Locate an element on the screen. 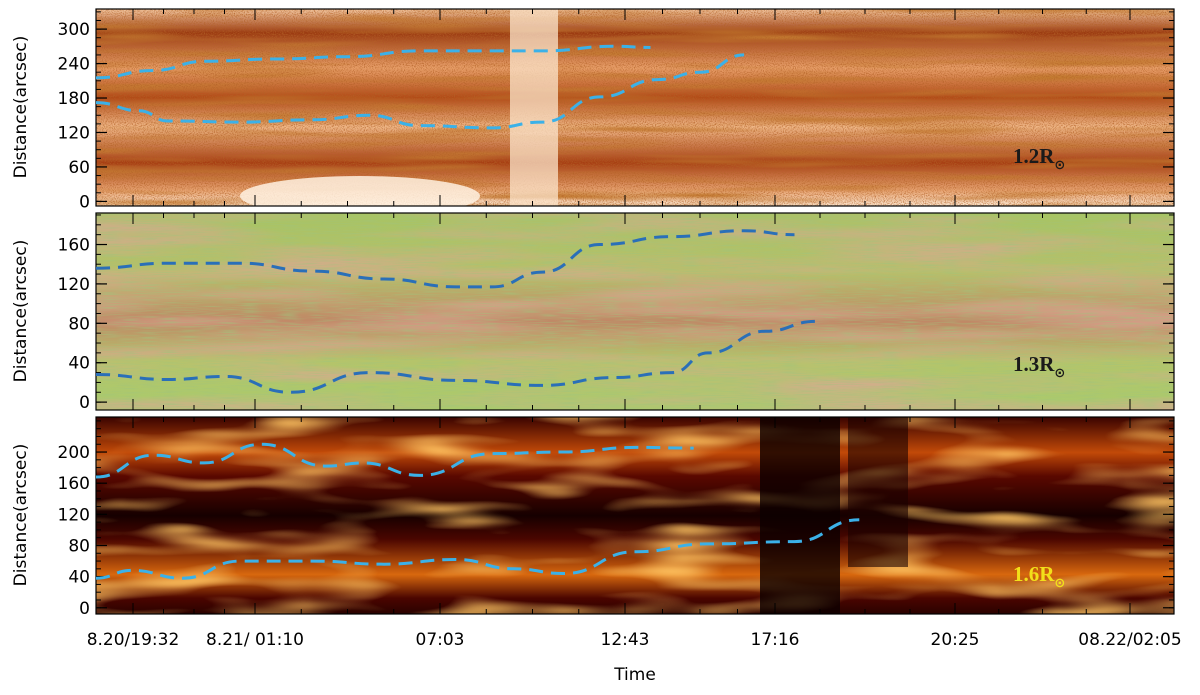 The width and height of the screenshot is (1200, 695). panel-1-contours is located at coordinates (420, 87).